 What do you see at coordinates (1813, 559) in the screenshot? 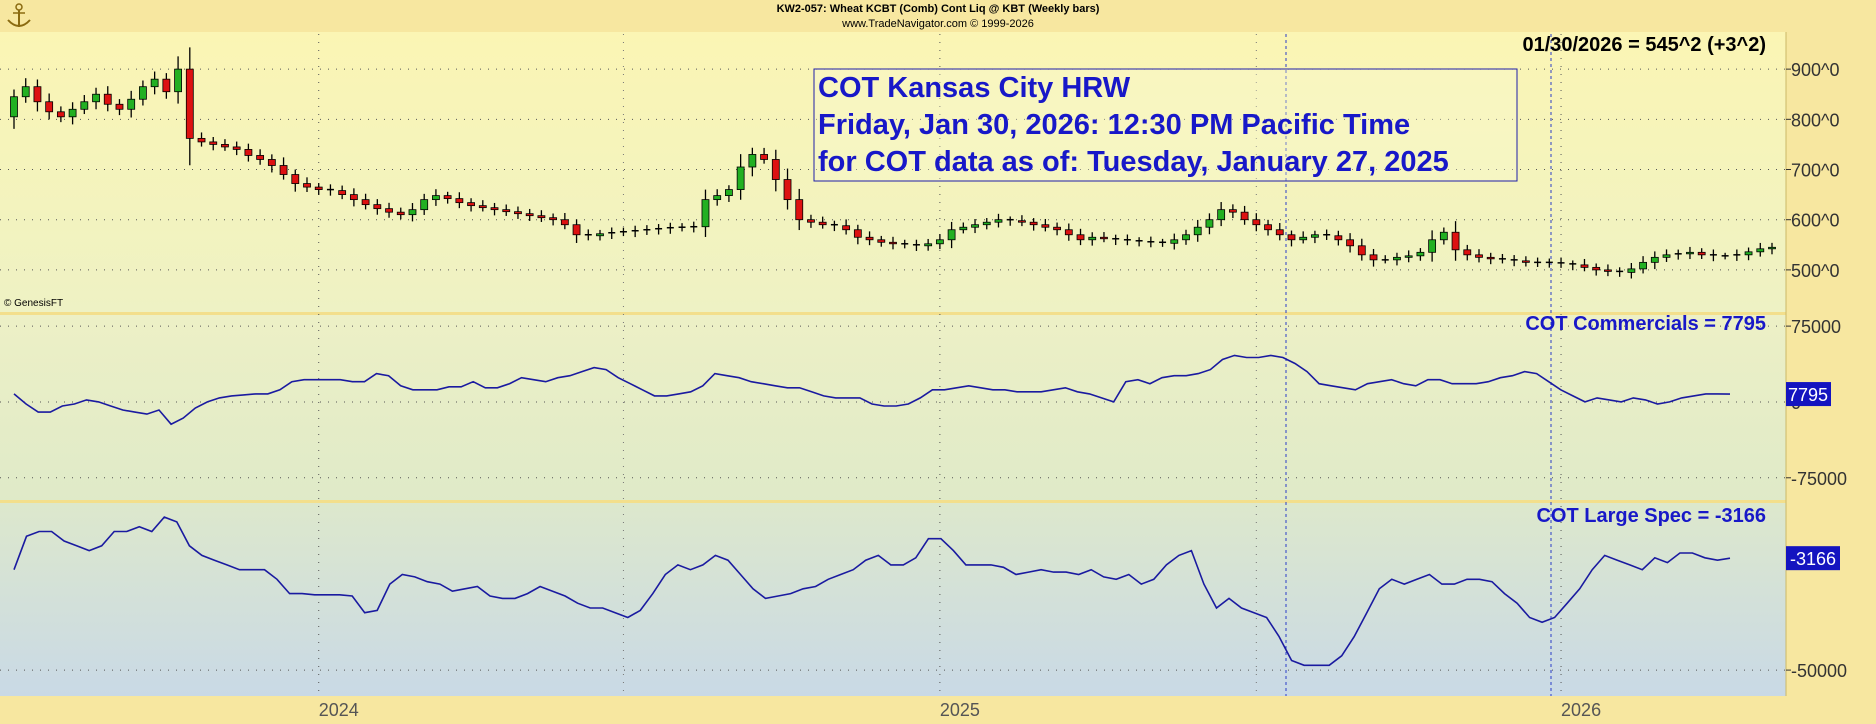
I see `large-spec-value: -3166` at bounding box center [1813, 559].